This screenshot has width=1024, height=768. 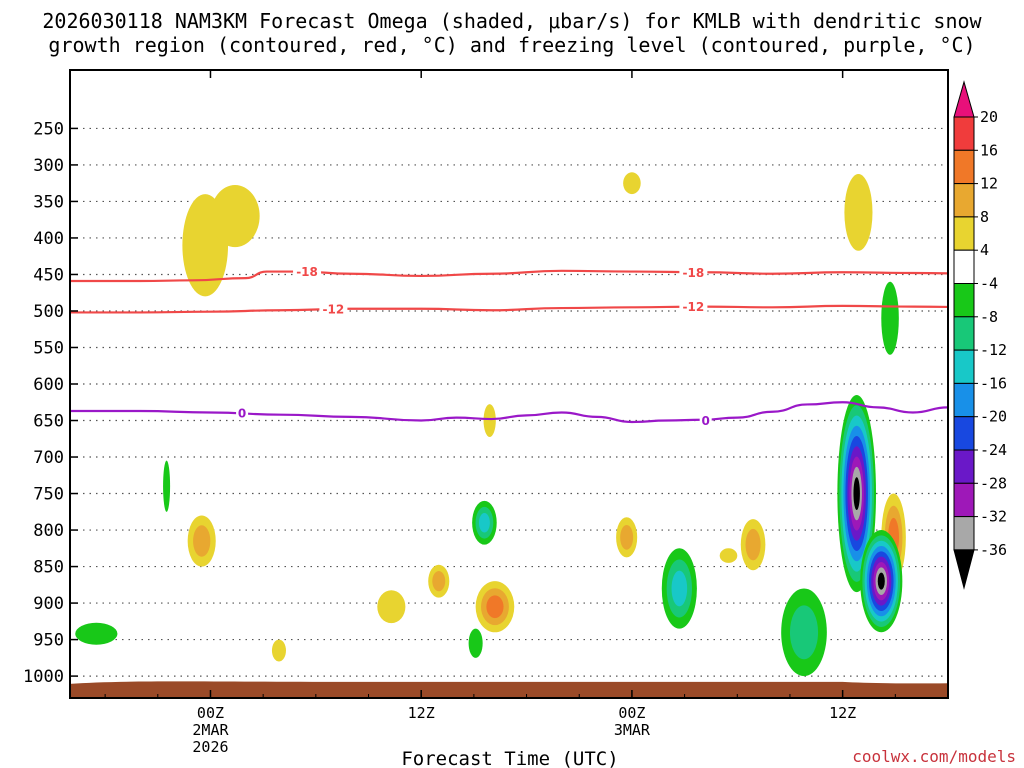 What do you see at coordinates (993, 417) in the screenshot?
I see `colorbar-label: -20` at bounding box center [993, 417].